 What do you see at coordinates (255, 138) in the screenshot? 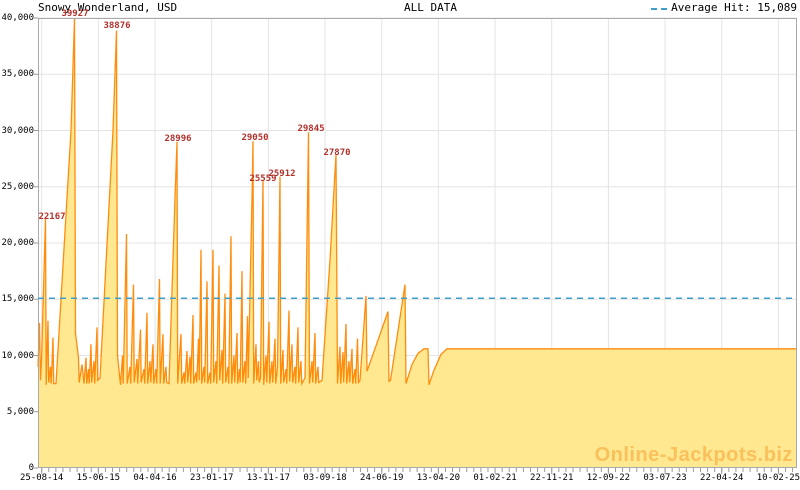
I see `peak-win-label: 29050` at bounding box center [255, 138].